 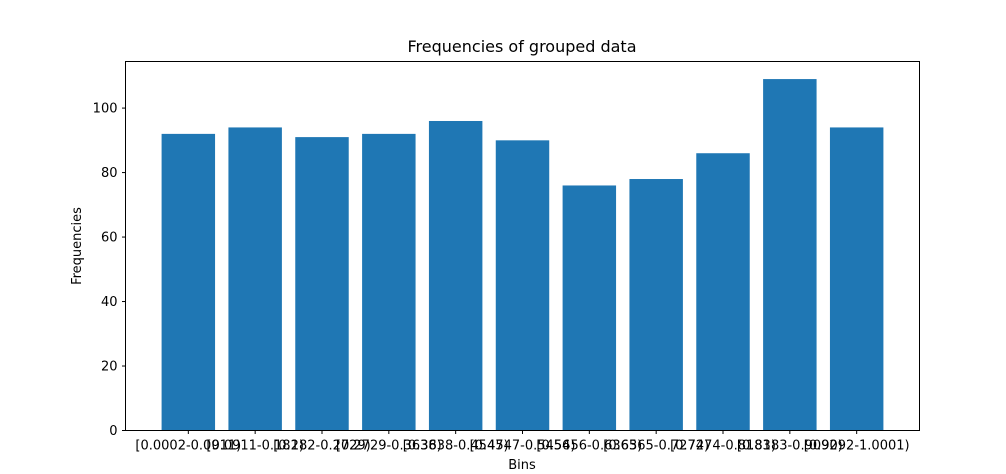 What do you see at coordinates (109, 238) in the screenshot?
I see `y-tick-label-3: 60` at bounding box center [109, 238].